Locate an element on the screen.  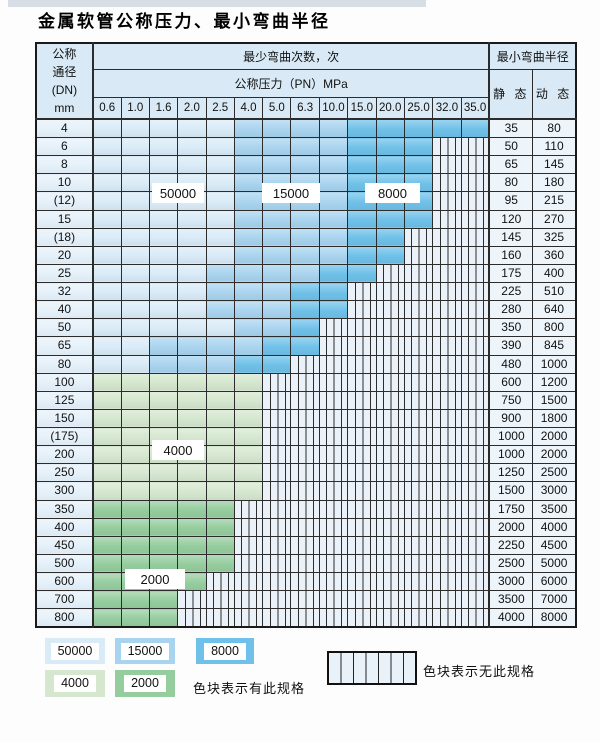
legend-swatch-15000: 15000 is located at coordinates (145, 651).